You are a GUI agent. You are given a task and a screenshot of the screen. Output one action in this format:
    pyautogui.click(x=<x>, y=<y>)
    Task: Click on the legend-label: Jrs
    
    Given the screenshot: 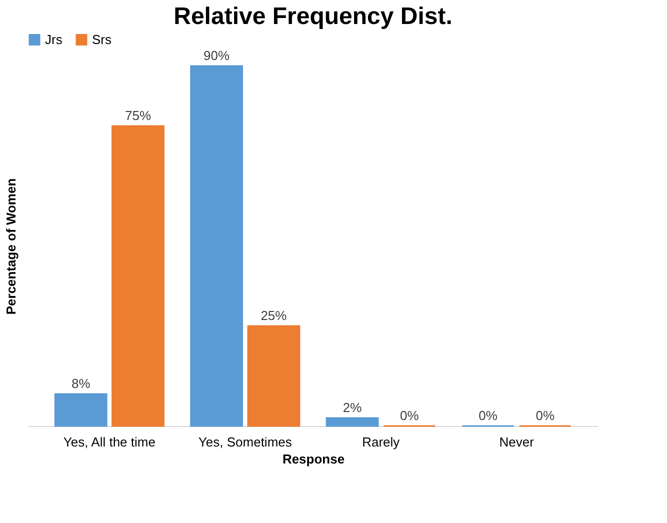 What is the action you would take?
    pyautogui.click(x=54, y=39)
    